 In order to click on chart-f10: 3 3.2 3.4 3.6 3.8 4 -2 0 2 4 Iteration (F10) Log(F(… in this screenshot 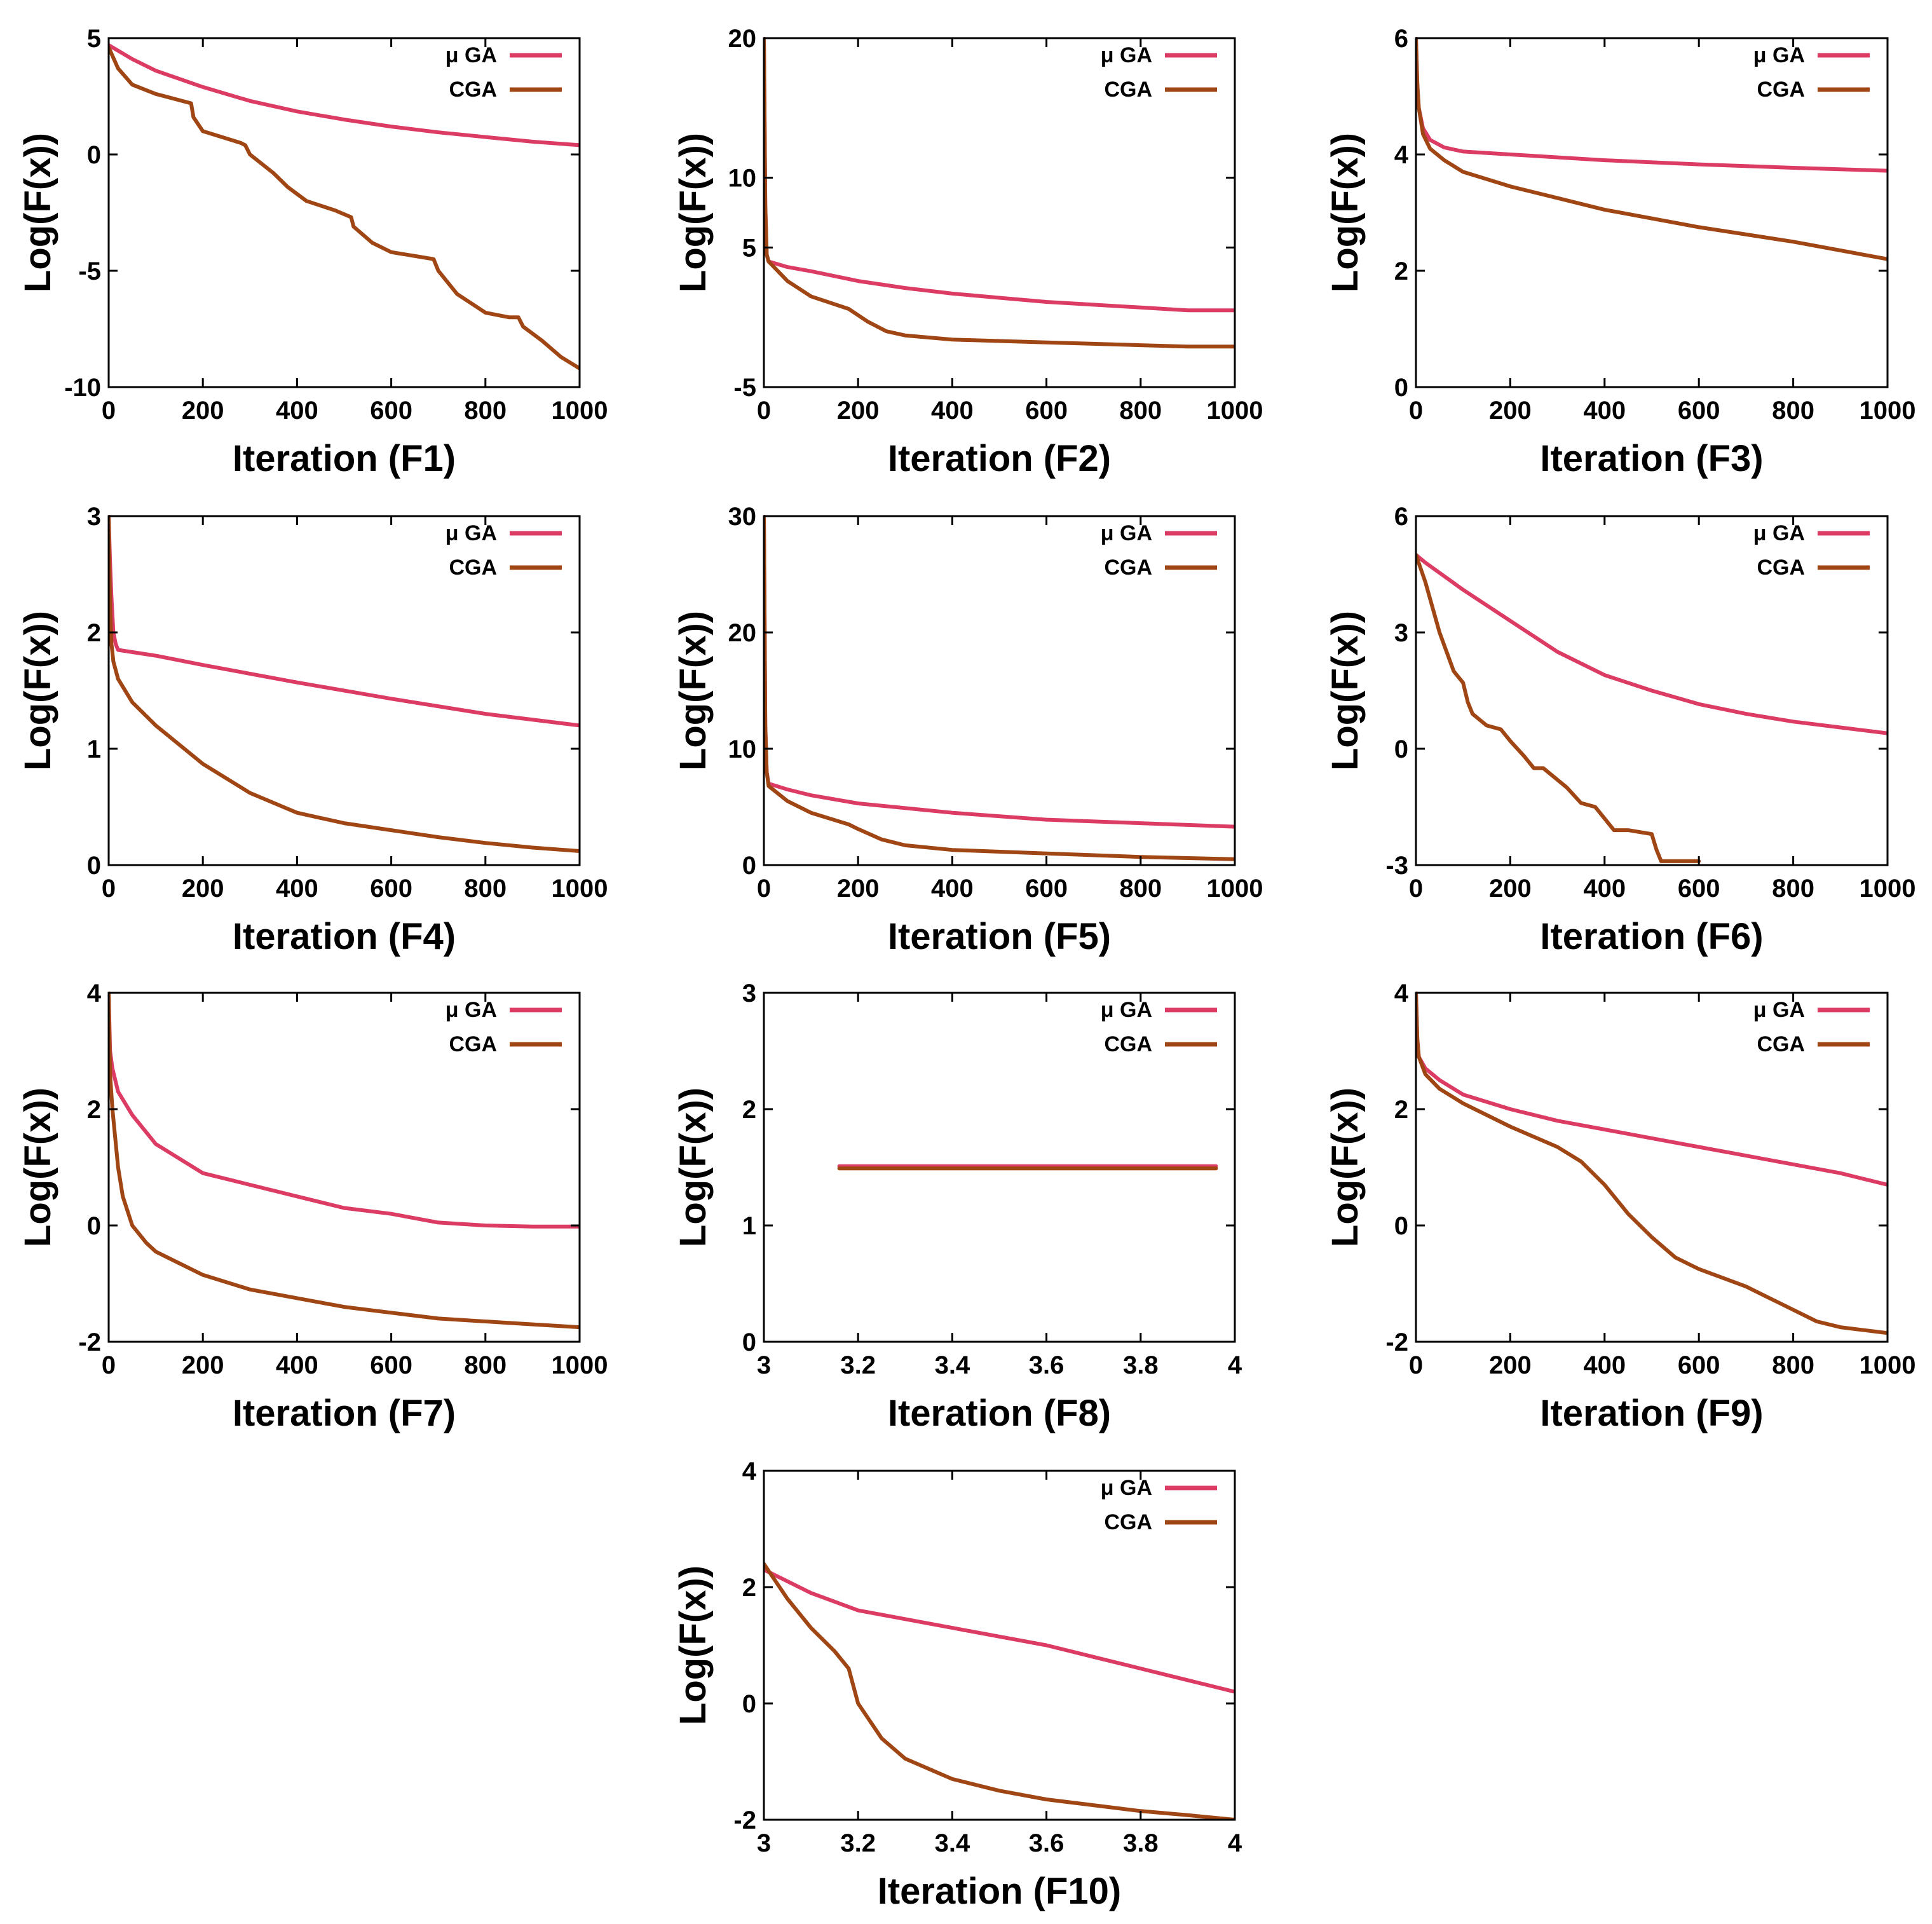, I will do `click(957, 1685)`.